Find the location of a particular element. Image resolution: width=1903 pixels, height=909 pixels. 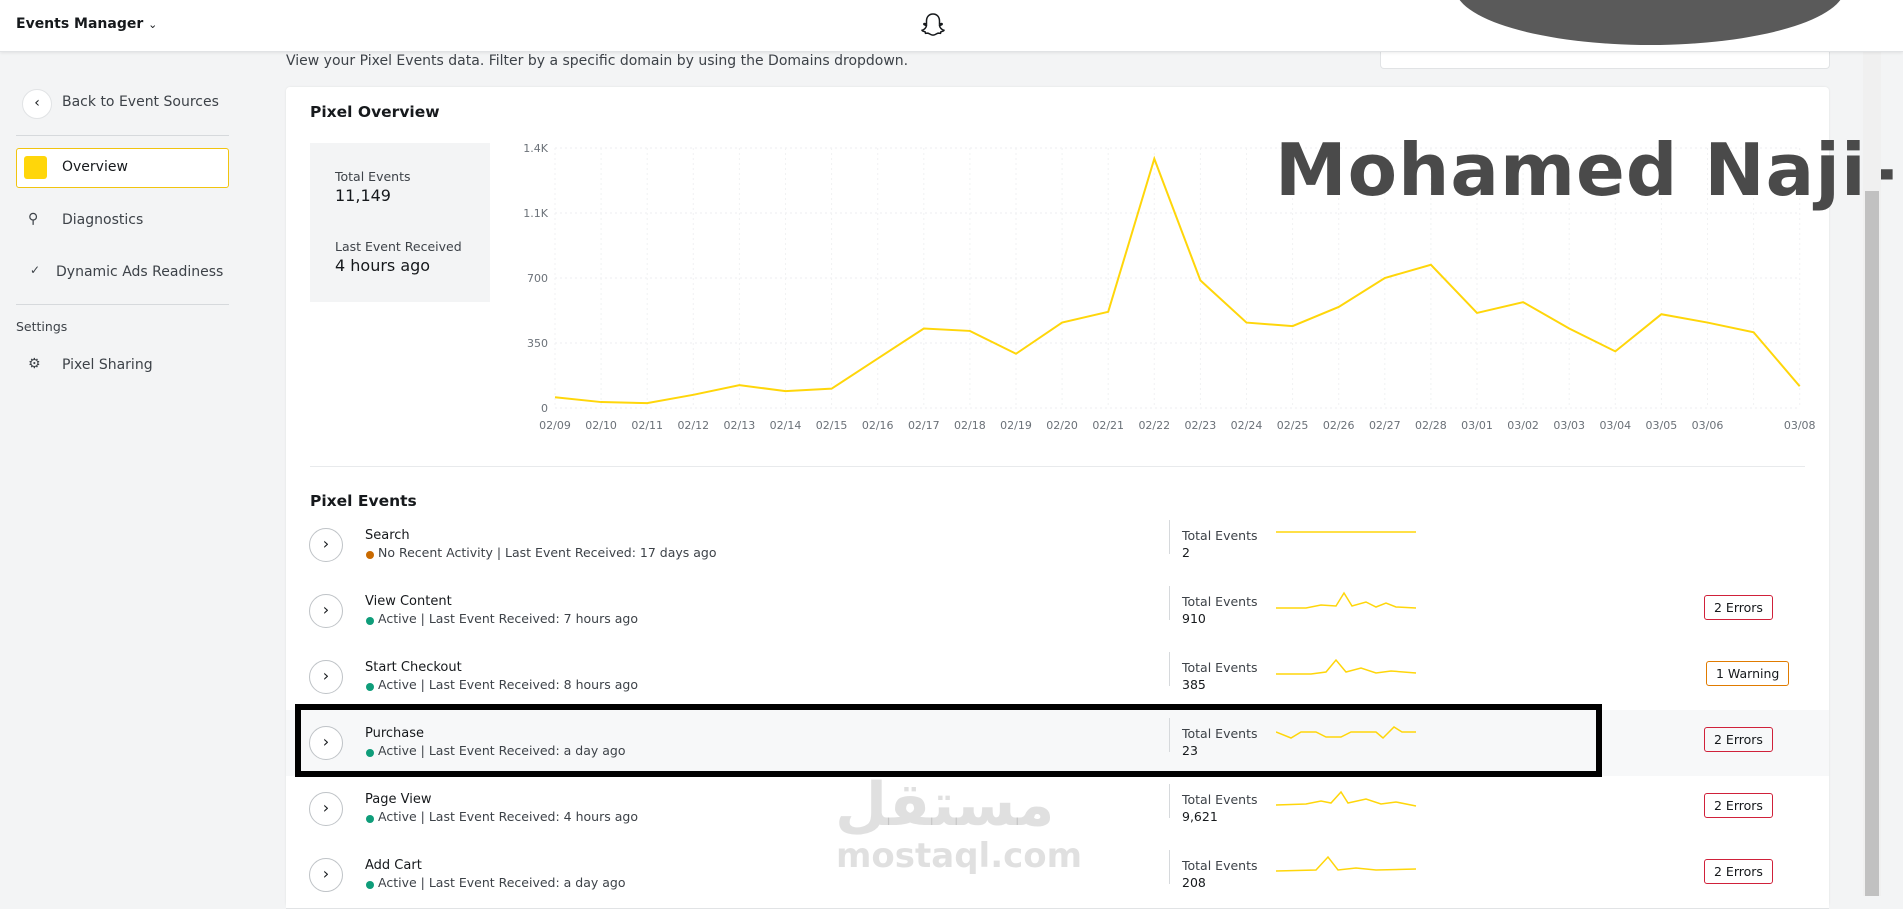

check-icon: ✓ is located at coordinates (35, 270).